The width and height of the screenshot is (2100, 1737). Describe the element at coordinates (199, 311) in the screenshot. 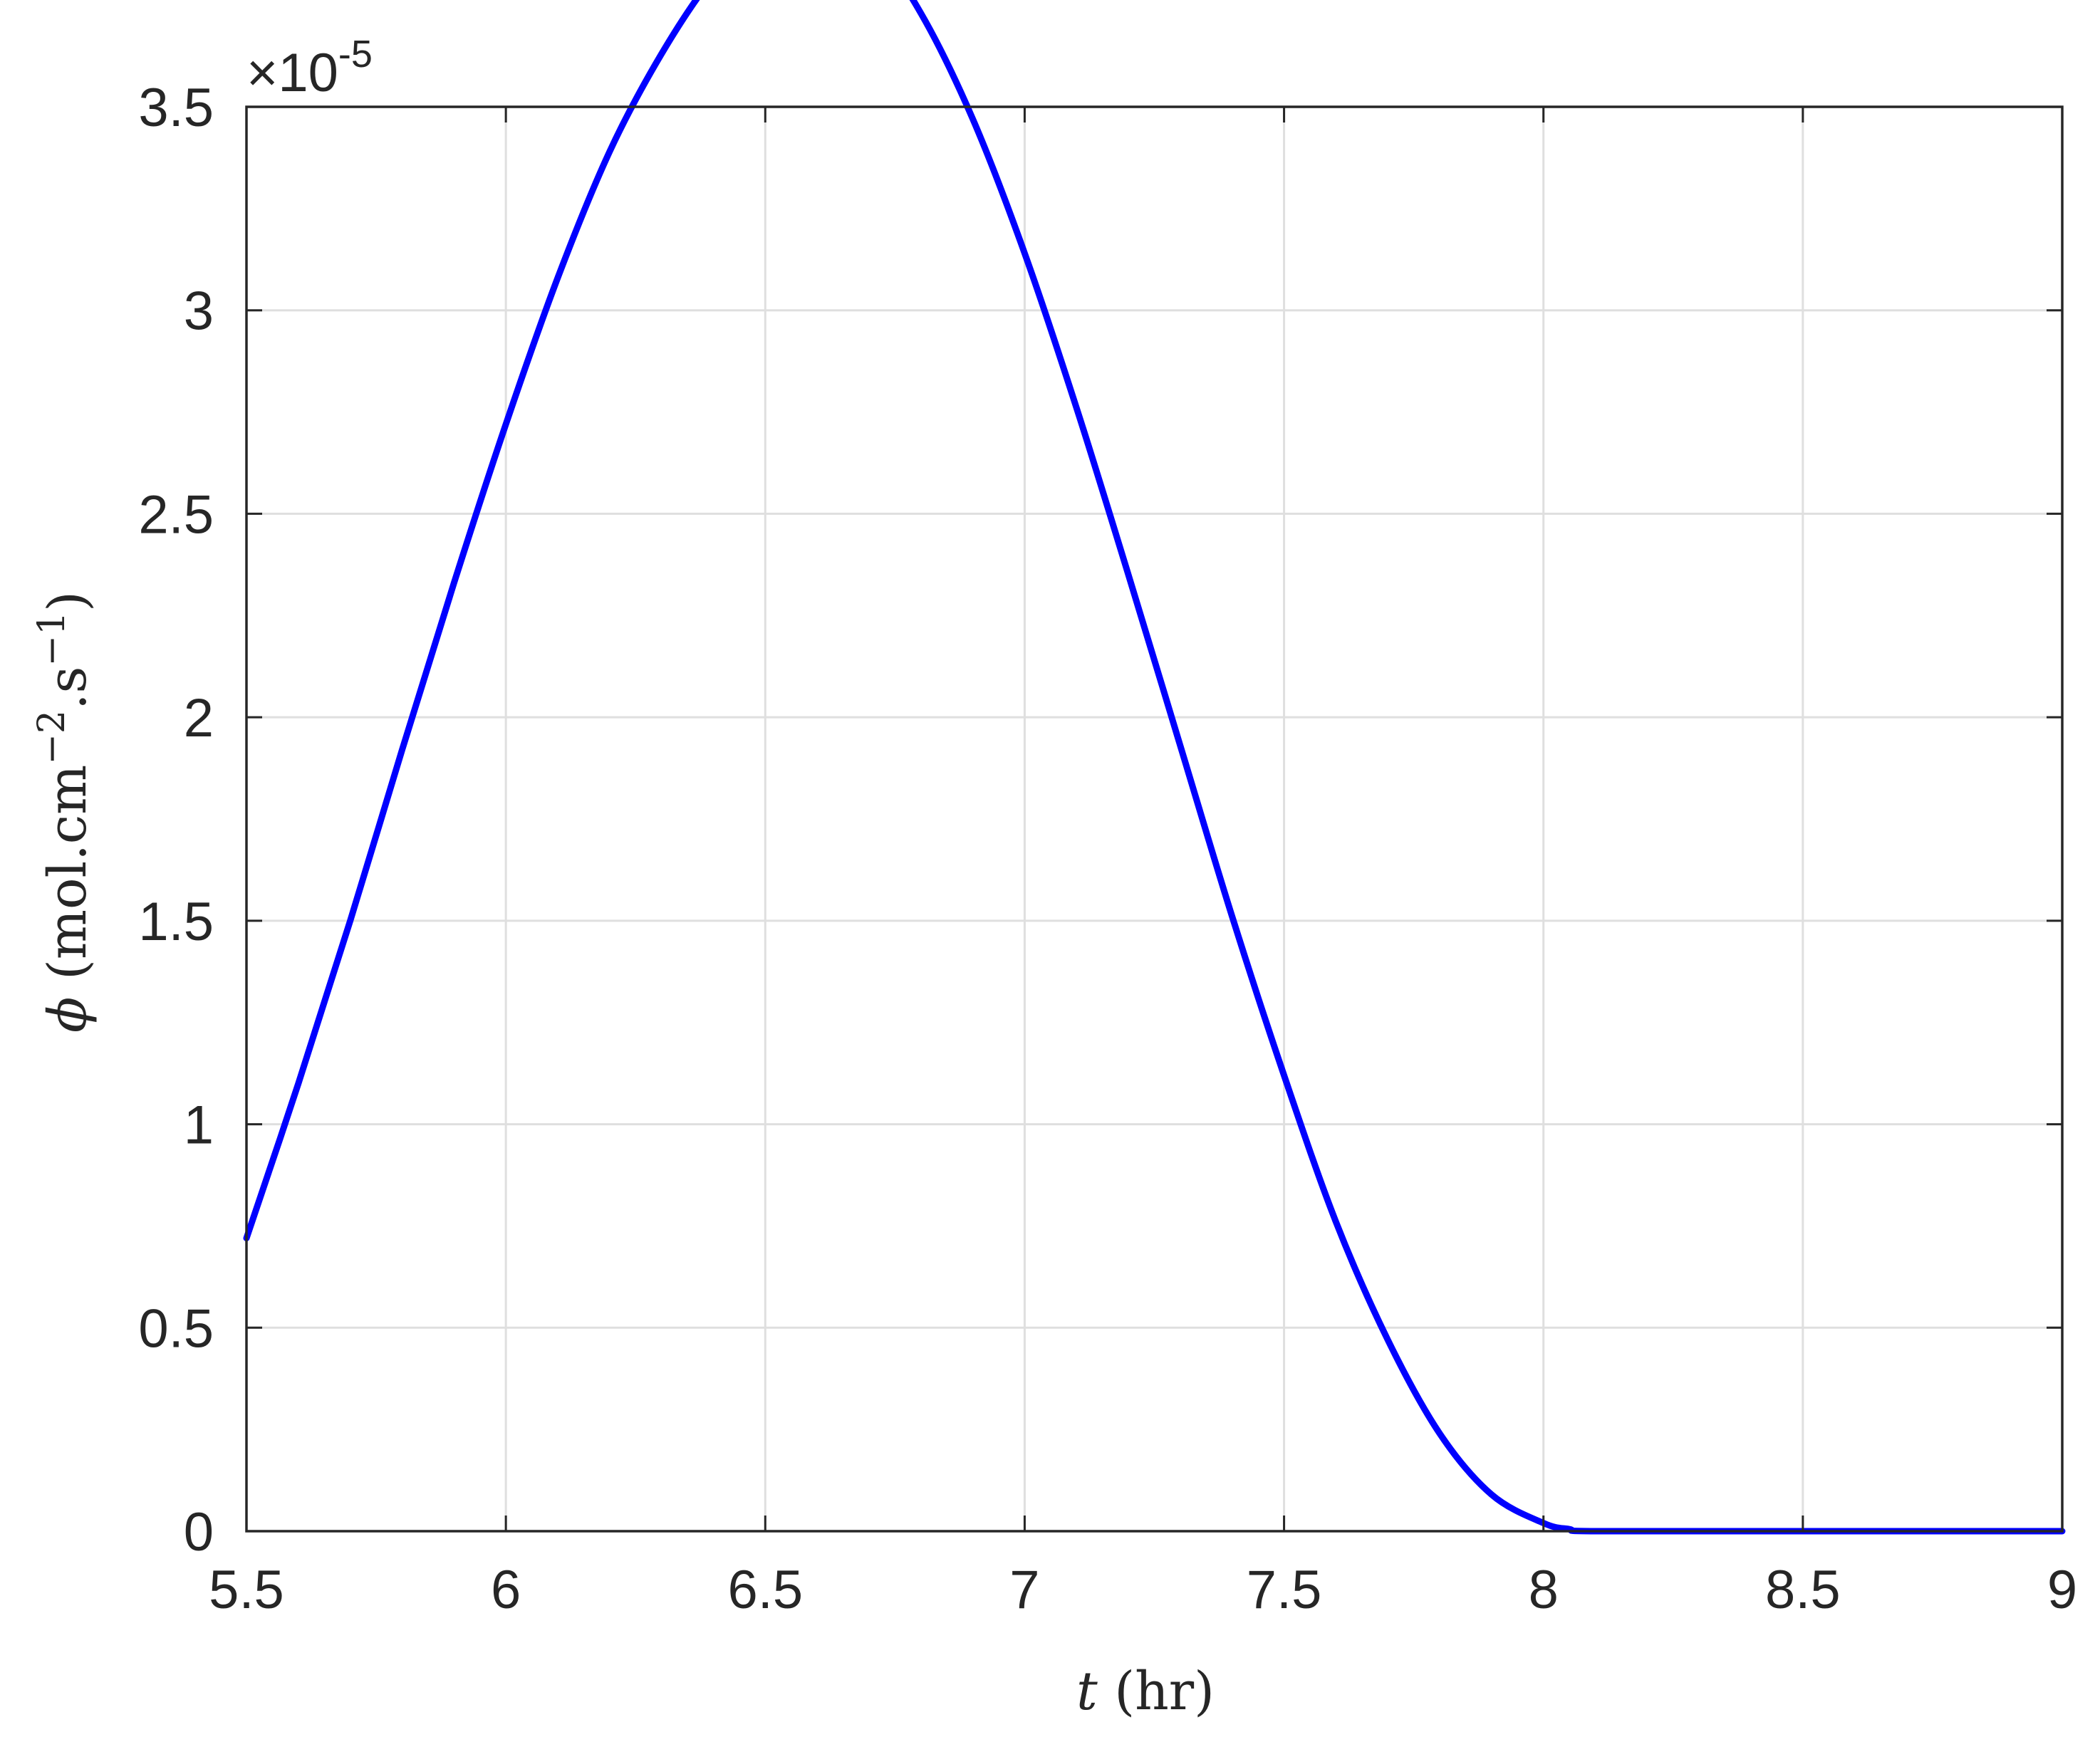

I see `y-tick-label: 3` at that location.